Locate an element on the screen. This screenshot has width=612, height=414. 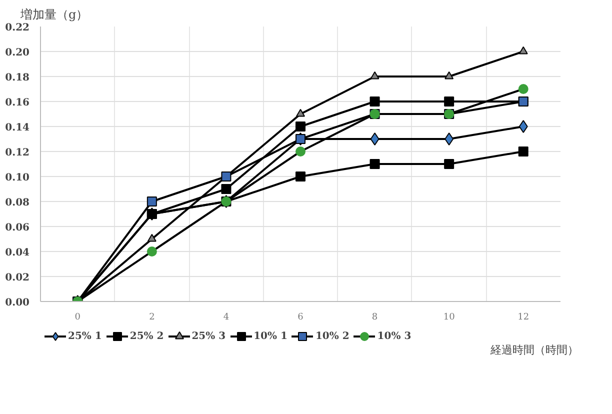
y-axis-title: 増加量（g） is located at coordinates (54, 15).